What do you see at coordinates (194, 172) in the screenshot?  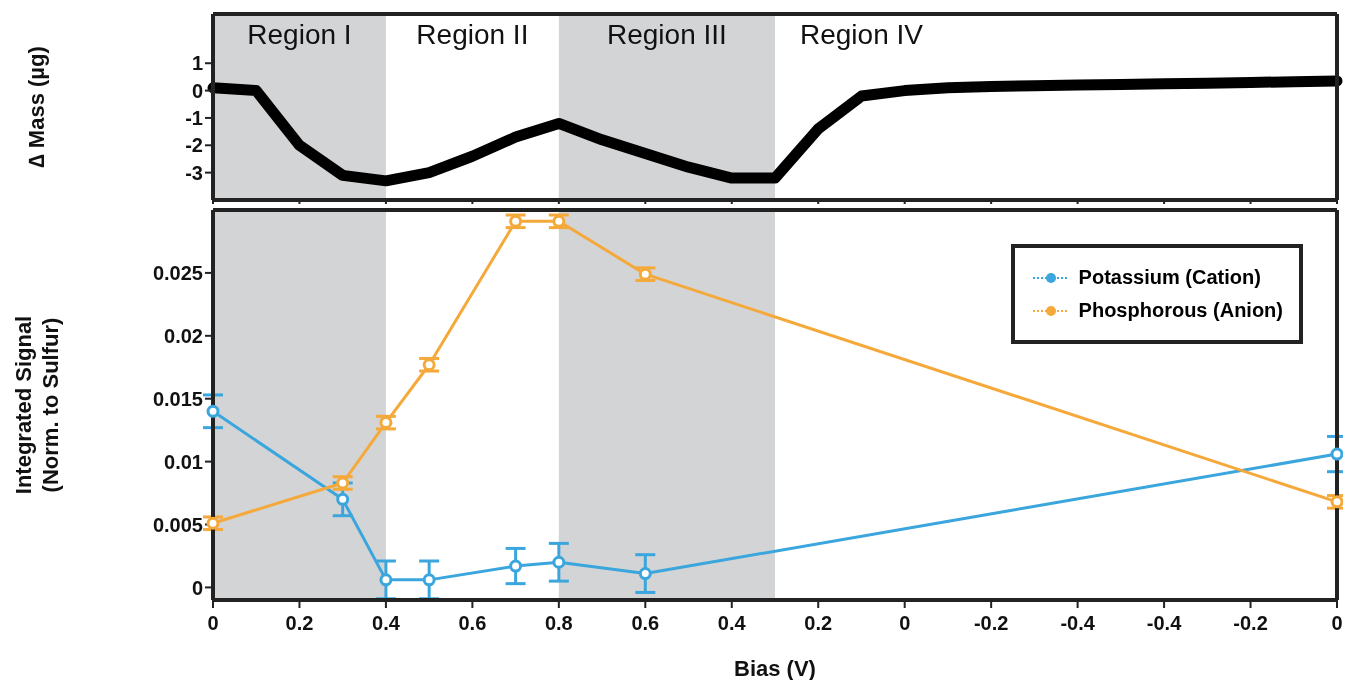 I see `y-tick-label: -3` at bounding box center [194, 172].